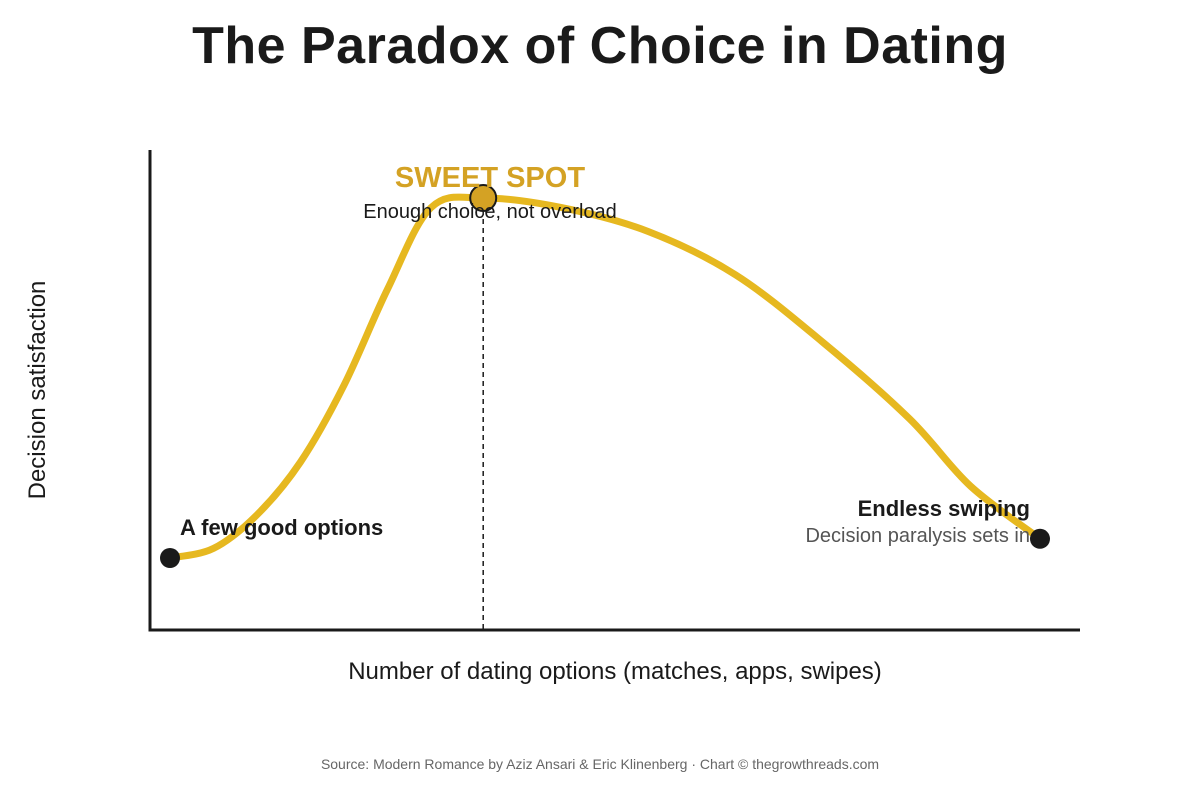  I want to click on end-annotation-title: Endless swiping, so click(944, 508).